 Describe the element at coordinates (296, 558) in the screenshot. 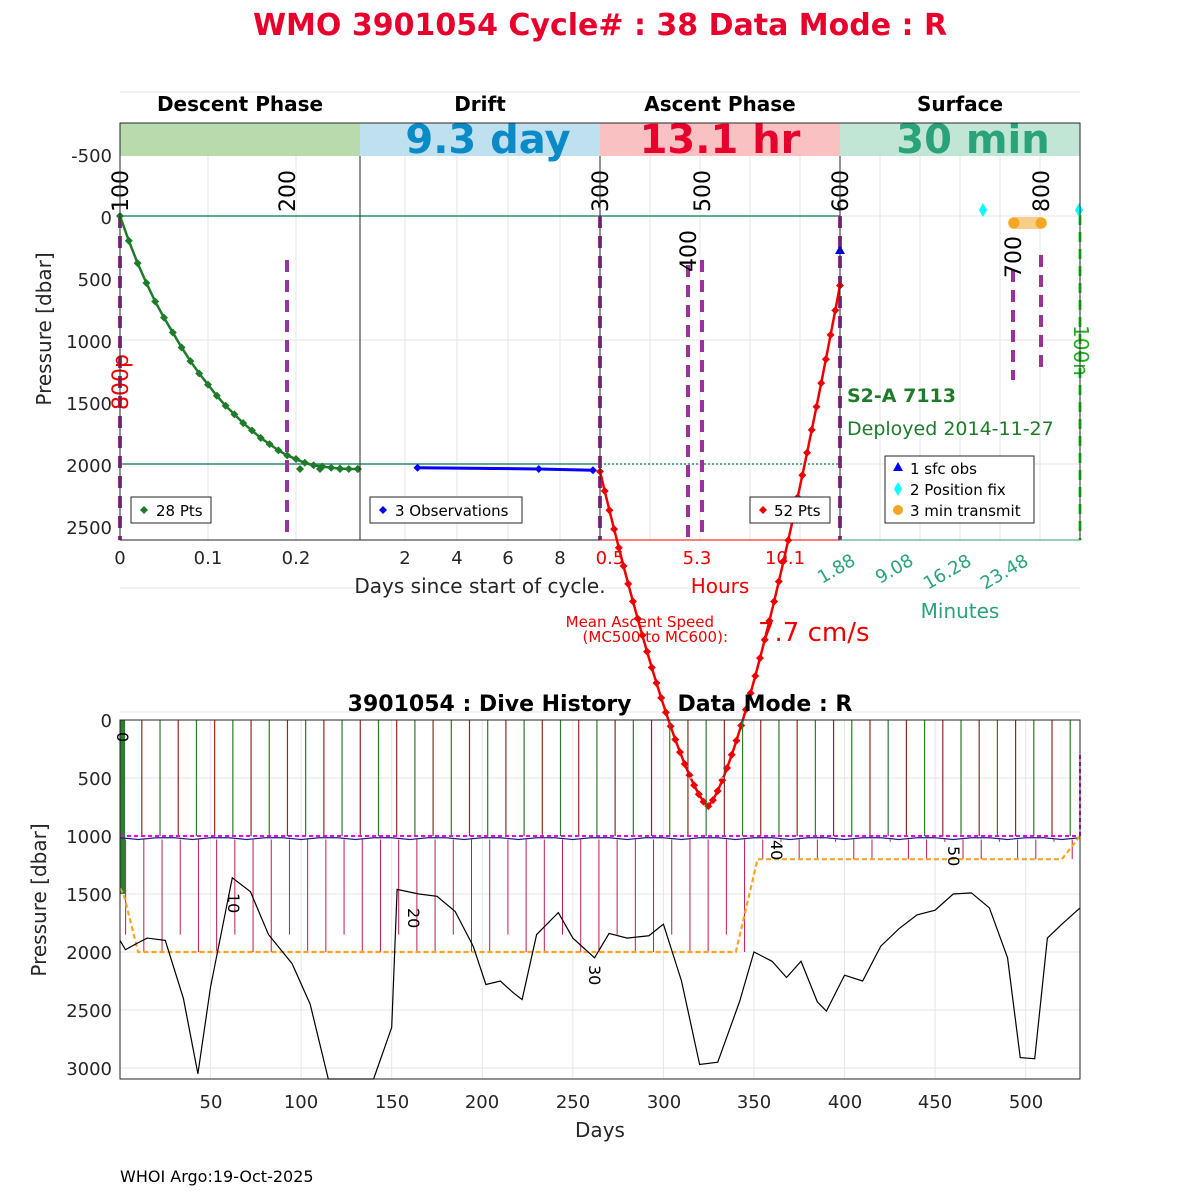

I see `x-tick-label: 0.2` at that location.